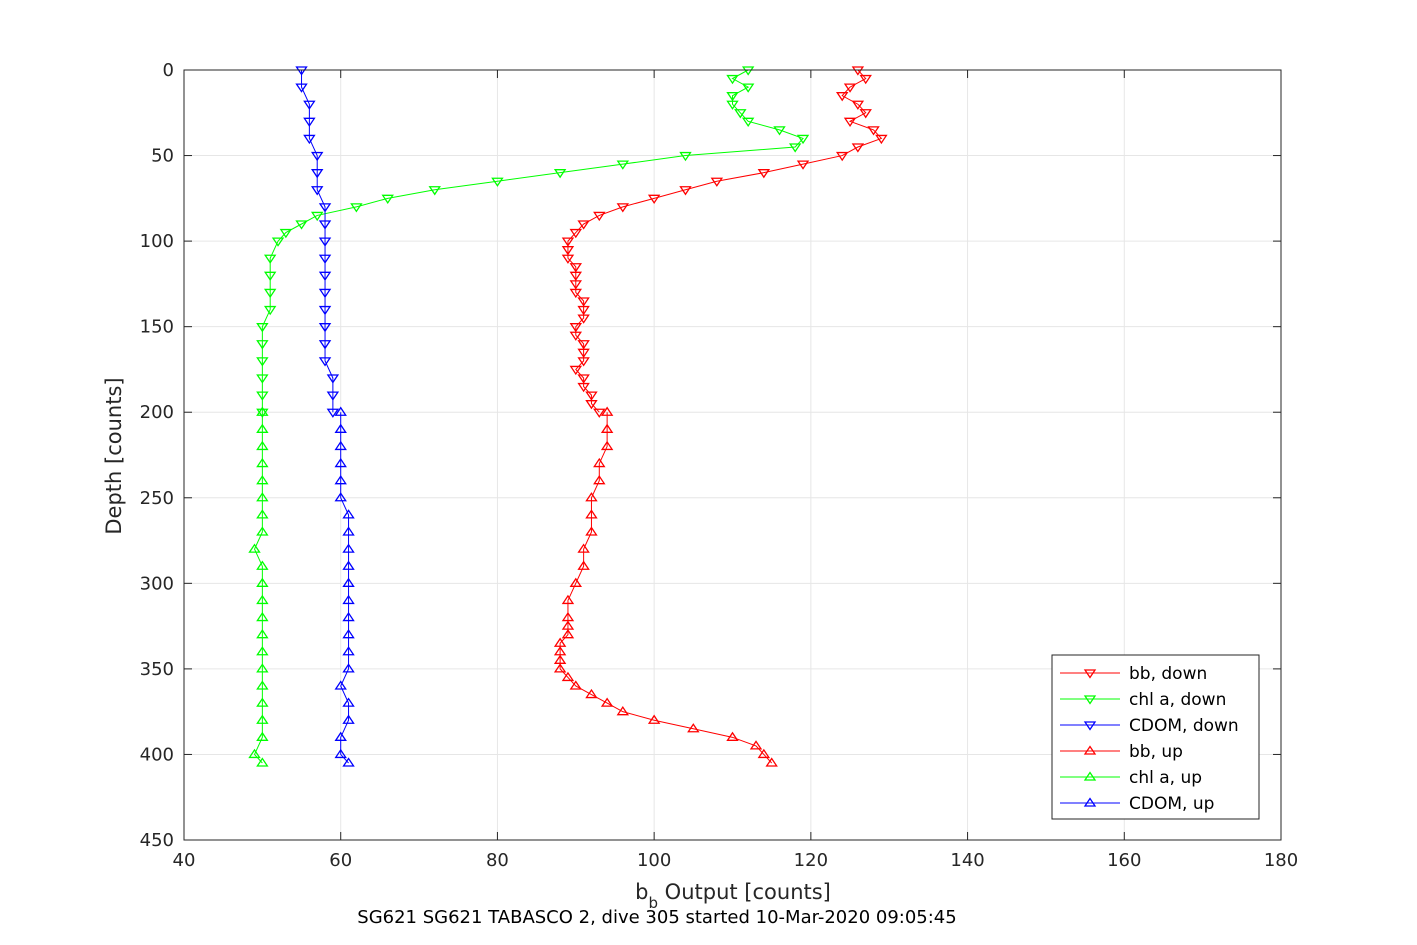 The height and width of the screenshot is (945, 1417). Describe the element at coordinates (157, 498) in the screenshot. I see `y-tick-label: 250` at that location.